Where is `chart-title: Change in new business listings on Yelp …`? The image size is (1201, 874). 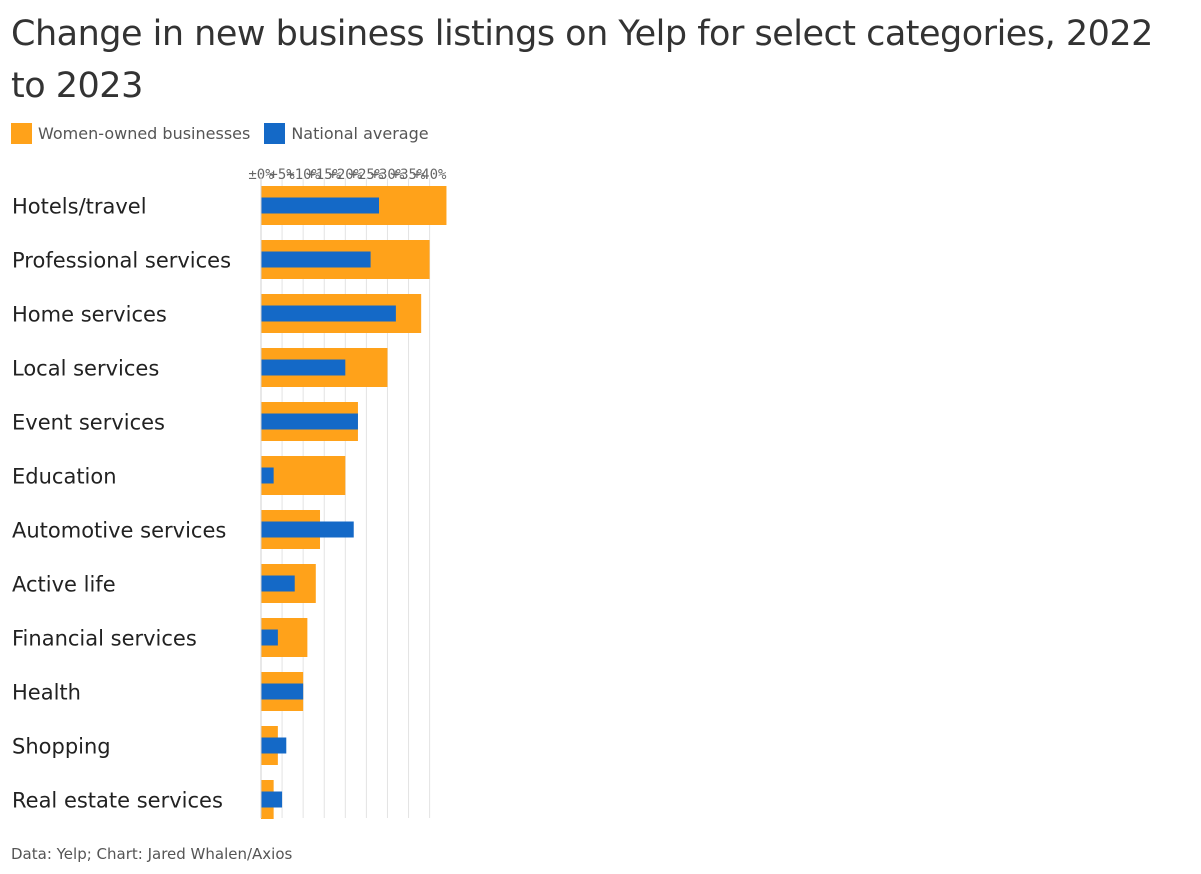
chart-title: Change in new business listings on Yelp … is located at coordinates (582, 60).